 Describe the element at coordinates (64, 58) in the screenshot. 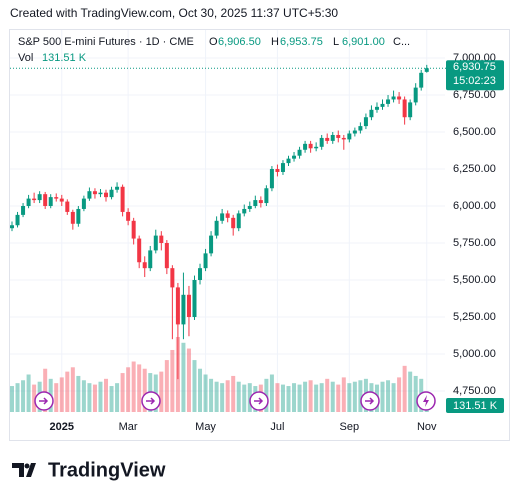

I see `volume-value: 131.51 K` at that location.